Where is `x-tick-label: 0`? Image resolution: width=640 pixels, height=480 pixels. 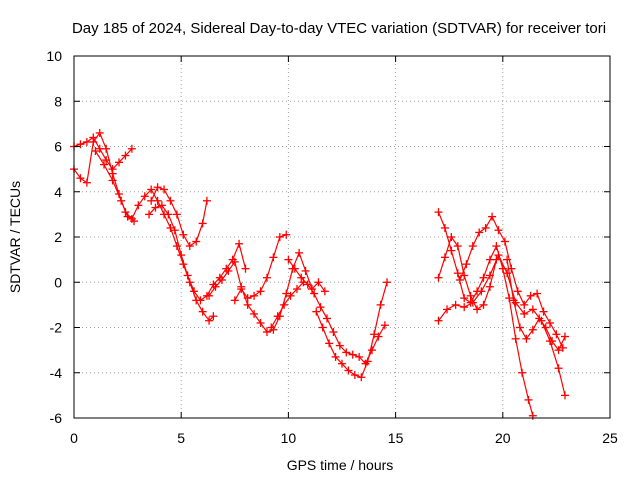 x-tick-label: 0 is located at coordinates (74, 438).